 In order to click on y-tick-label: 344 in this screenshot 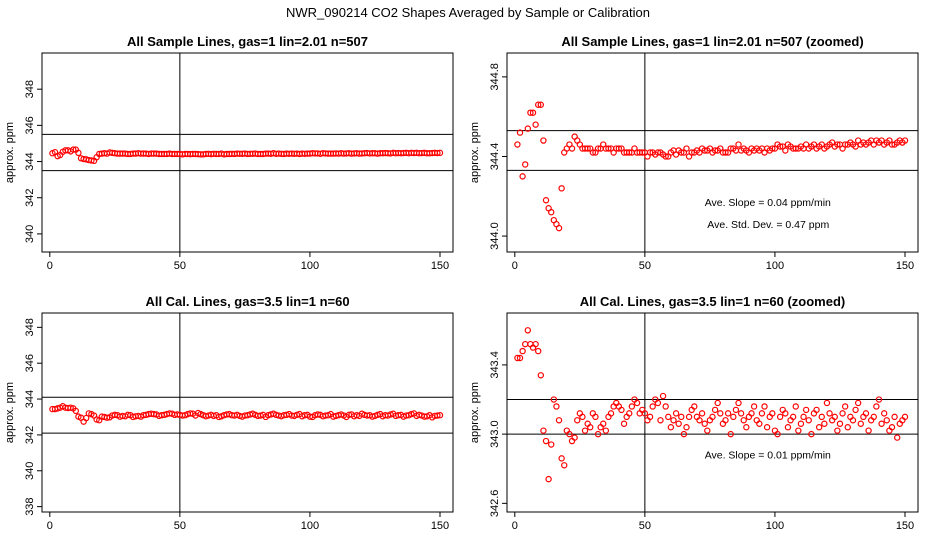, I will do `click(30, 161)`.